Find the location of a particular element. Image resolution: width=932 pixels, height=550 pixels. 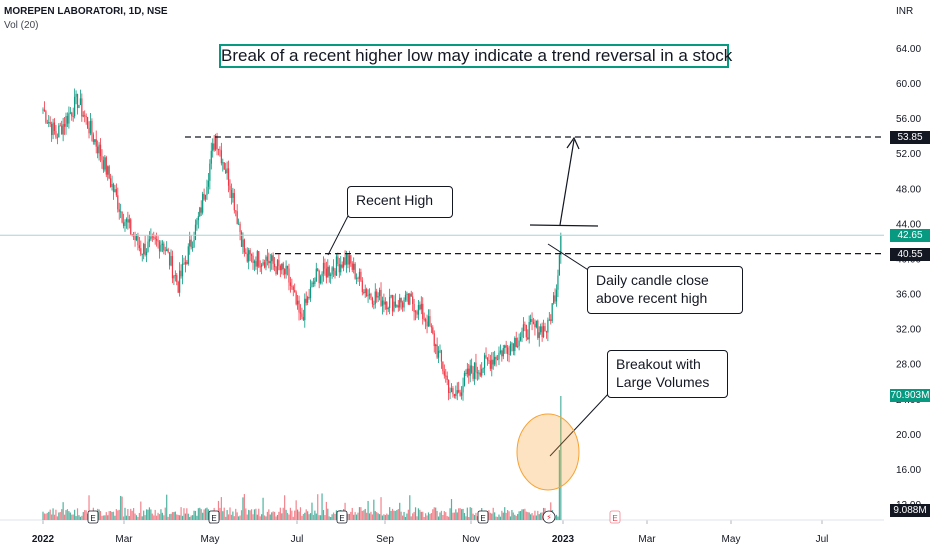

time-tick-label: Sep is located at coordinates (385, 539).